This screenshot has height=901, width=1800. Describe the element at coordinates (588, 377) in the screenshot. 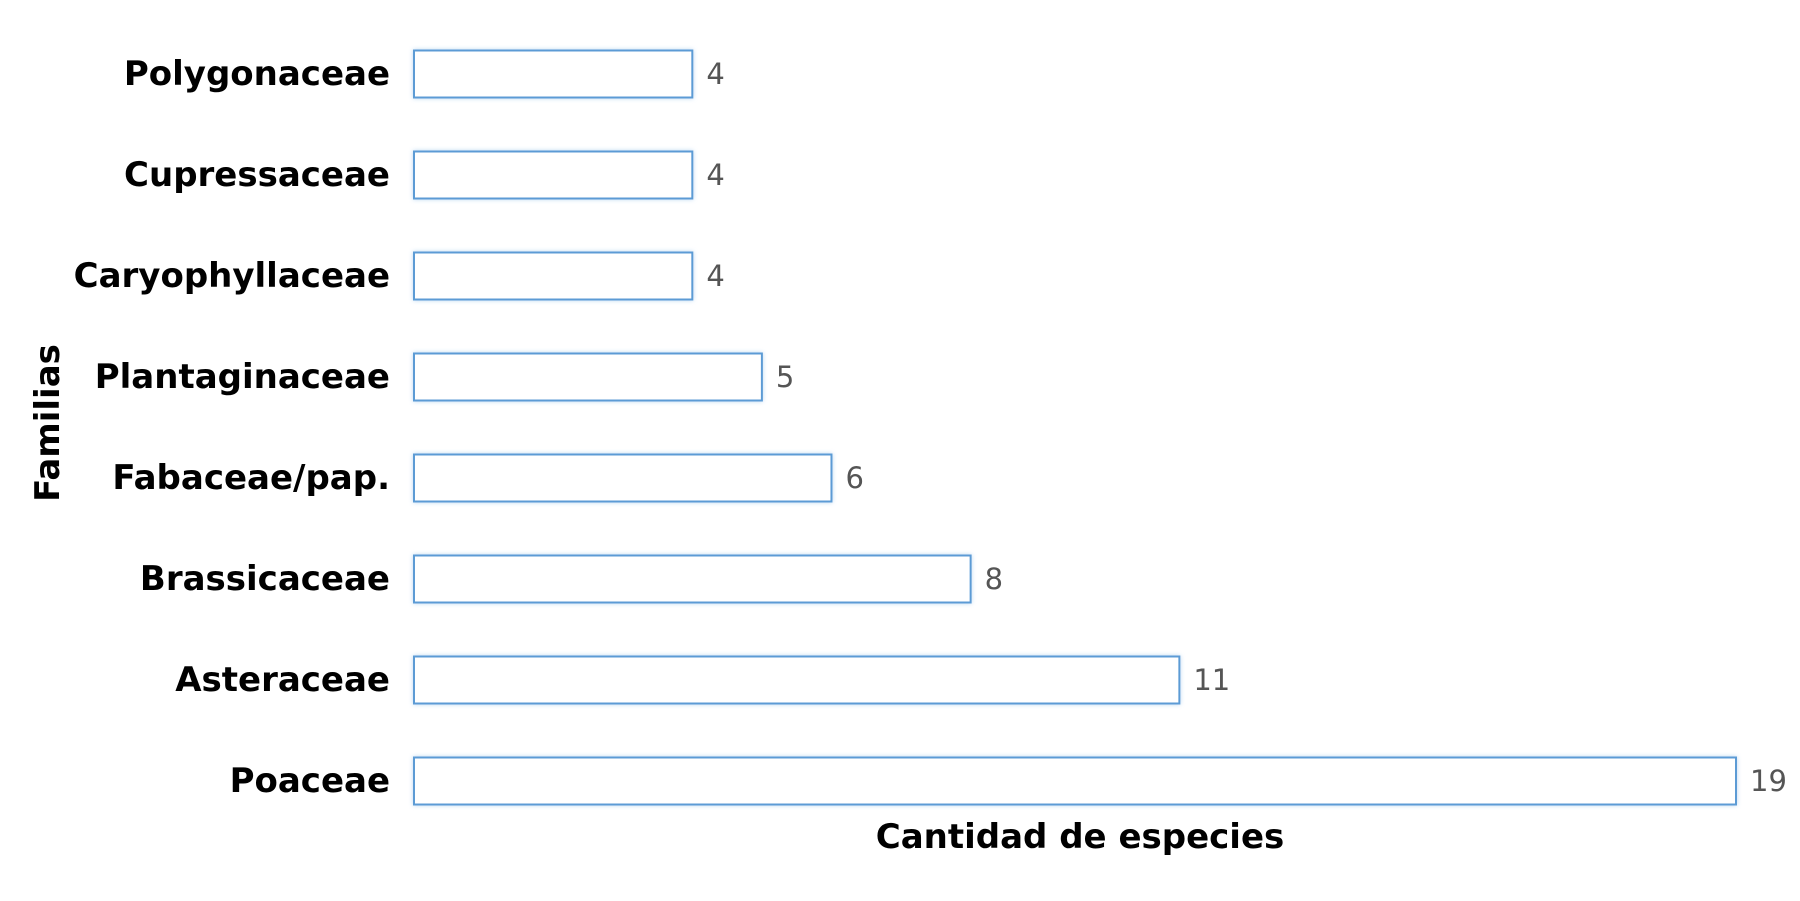

I see `bar-plantaginaceae` at that location.